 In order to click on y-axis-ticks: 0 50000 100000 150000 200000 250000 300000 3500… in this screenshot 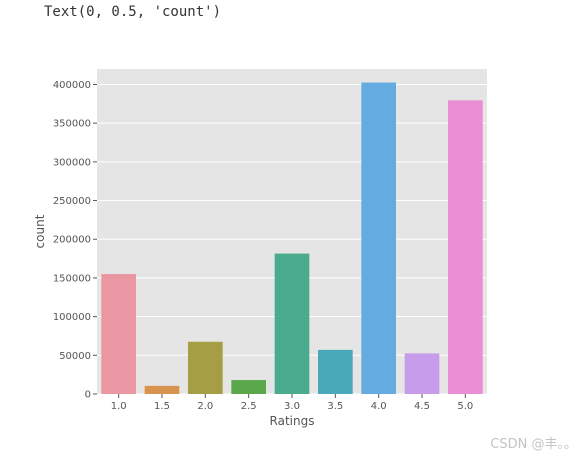, I will do `click(75, 240)`.